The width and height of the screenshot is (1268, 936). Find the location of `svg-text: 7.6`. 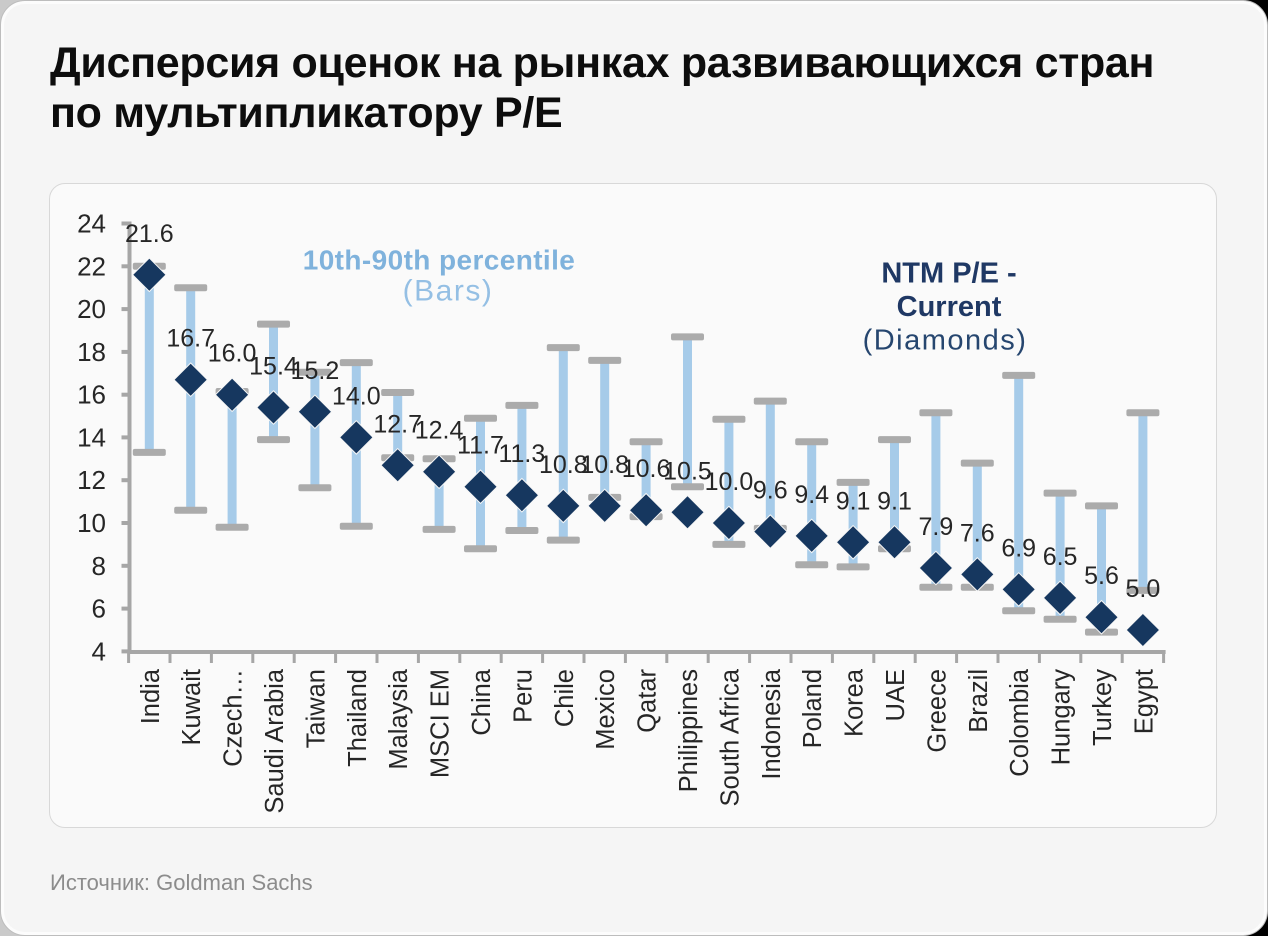

svg-text: 7.6 is located at coordinates (977, 533).